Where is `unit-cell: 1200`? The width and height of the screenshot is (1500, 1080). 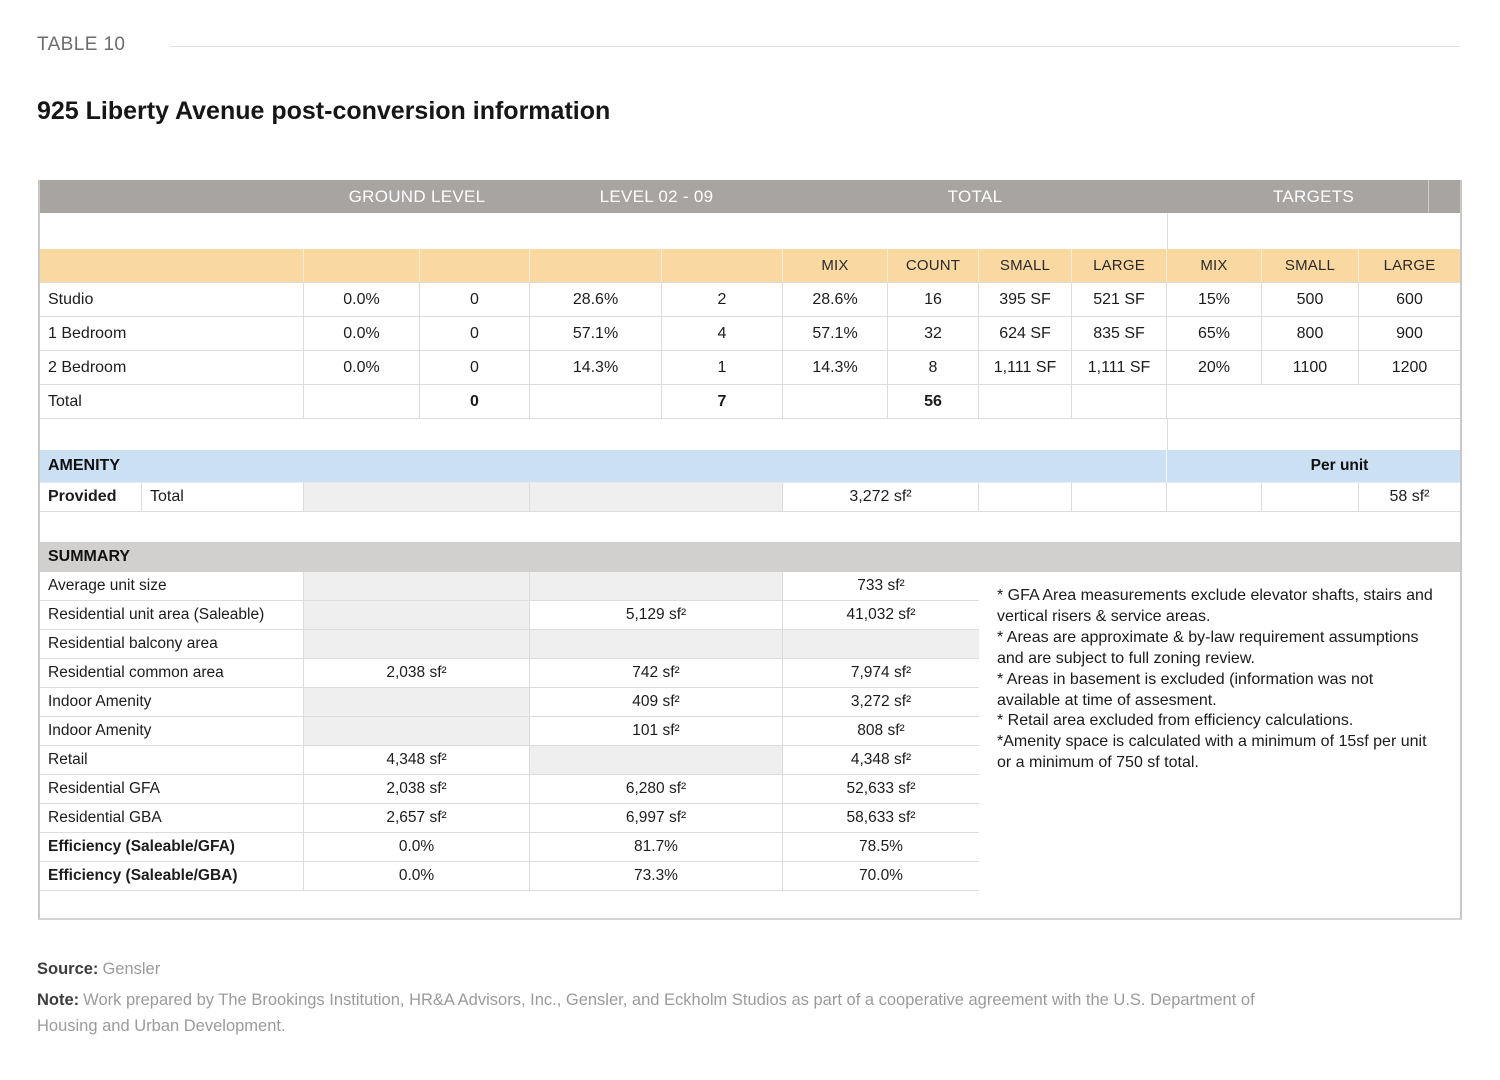
unit-cell: 1200 is located at coordinates (1409, 368).